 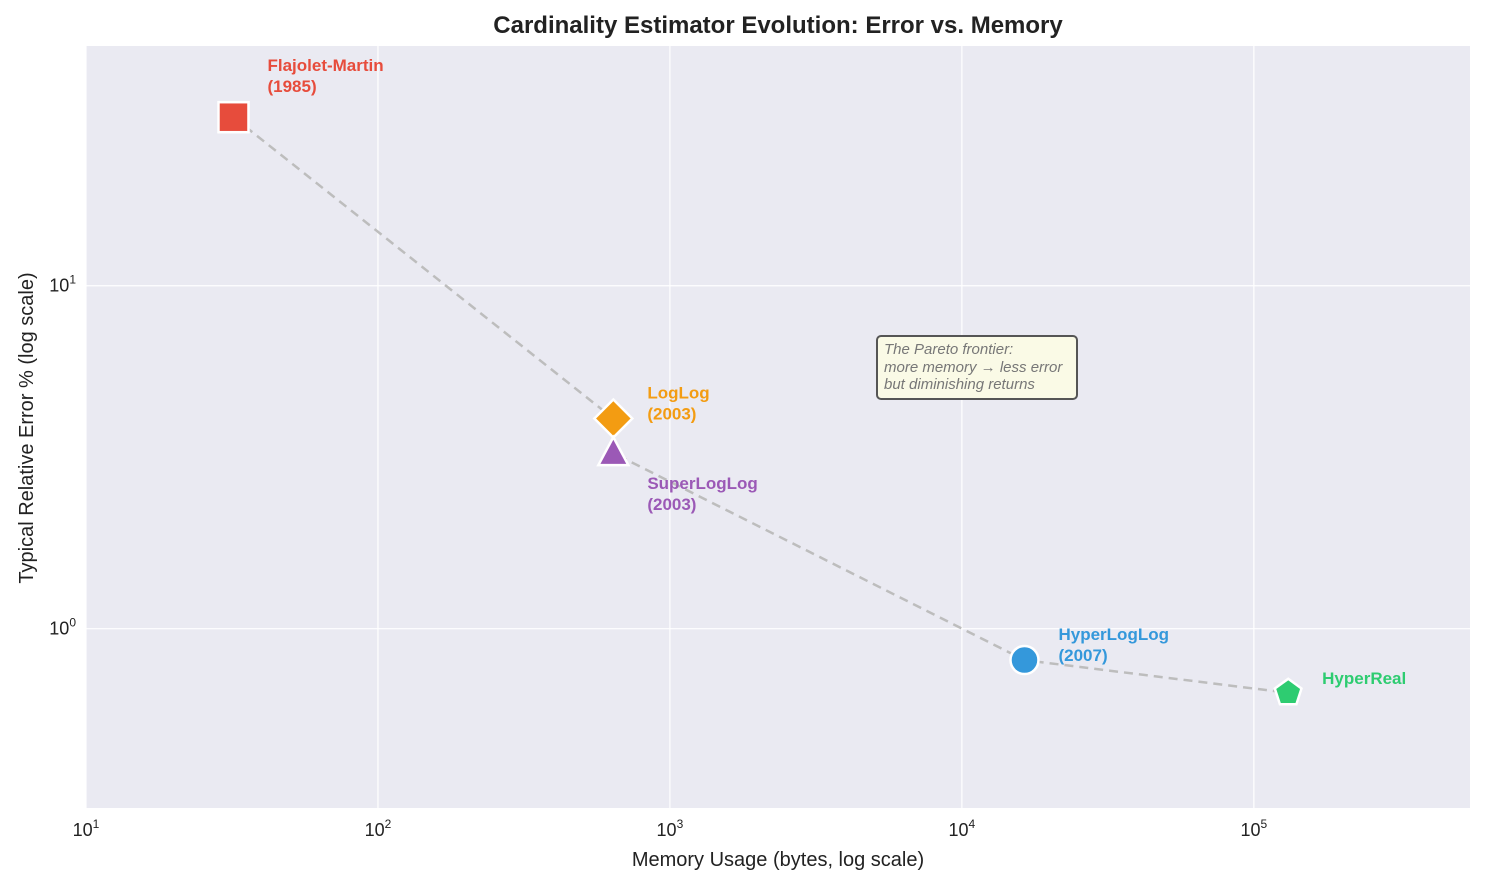 I want to click on point-label-year: (2007), so click(x=1082, y=655).